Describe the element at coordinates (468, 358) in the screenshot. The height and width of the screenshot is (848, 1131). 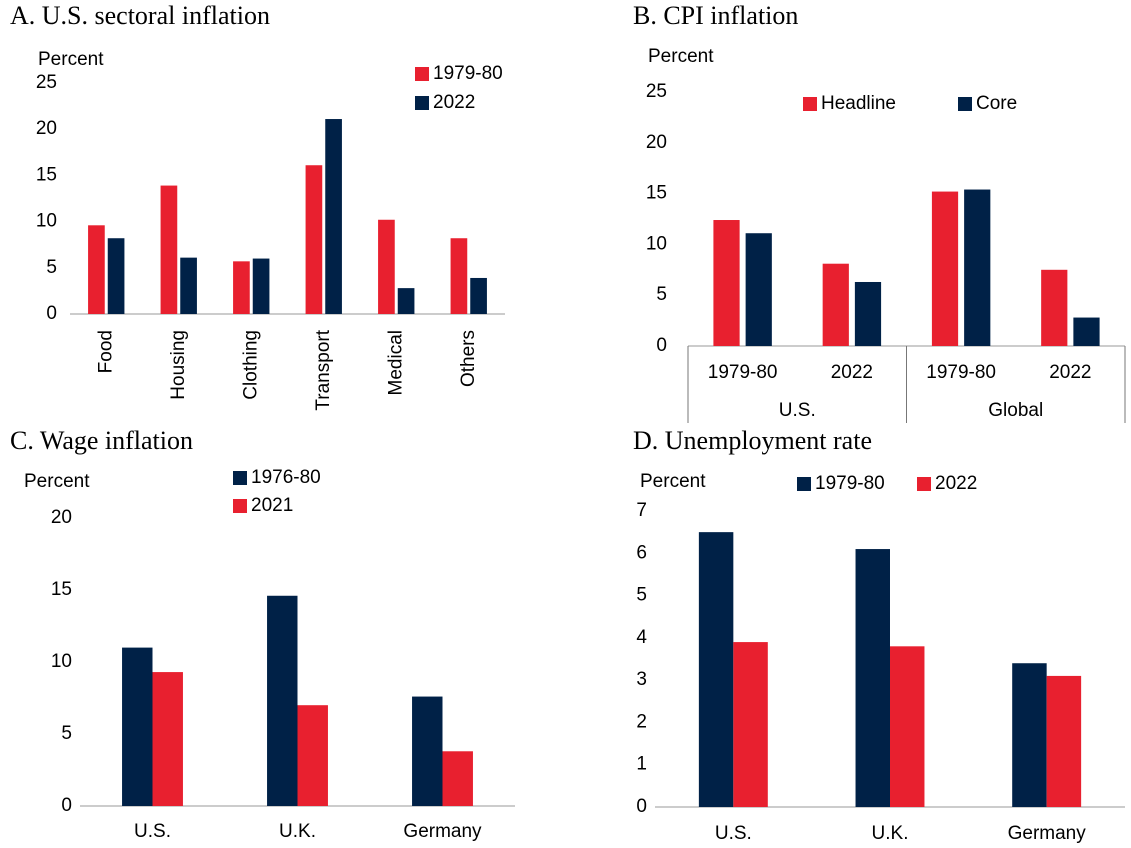
I see `x-tick-label: Others` at that location.